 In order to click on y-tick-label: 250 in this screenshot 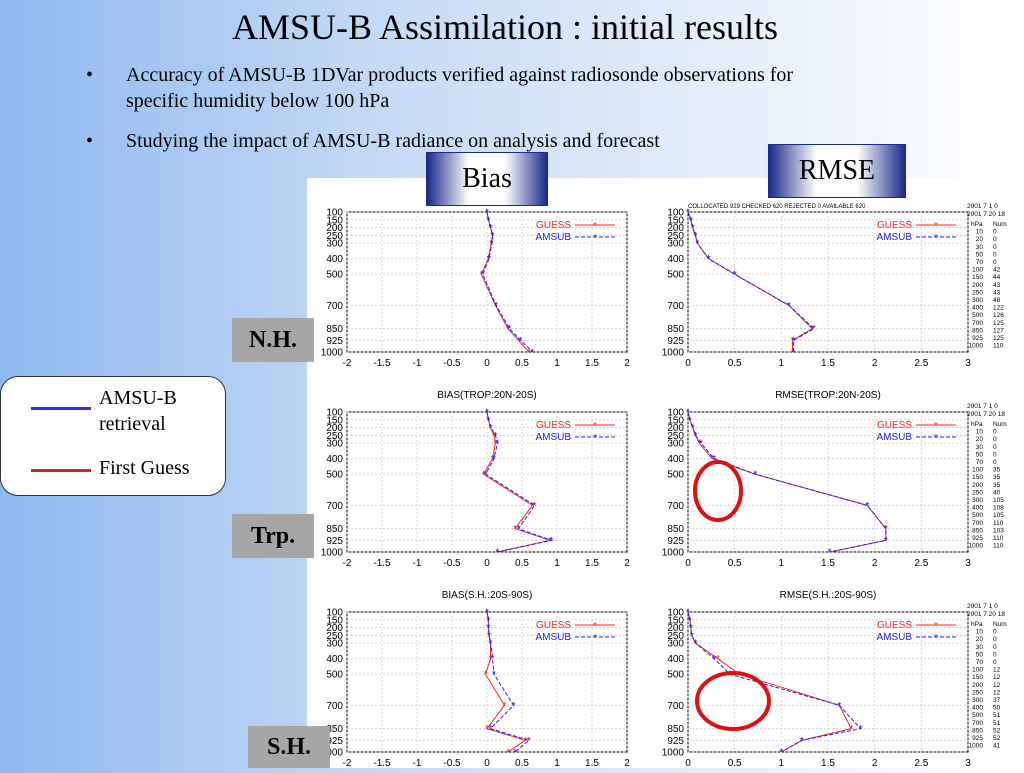, I will do `click(675, 236)`.